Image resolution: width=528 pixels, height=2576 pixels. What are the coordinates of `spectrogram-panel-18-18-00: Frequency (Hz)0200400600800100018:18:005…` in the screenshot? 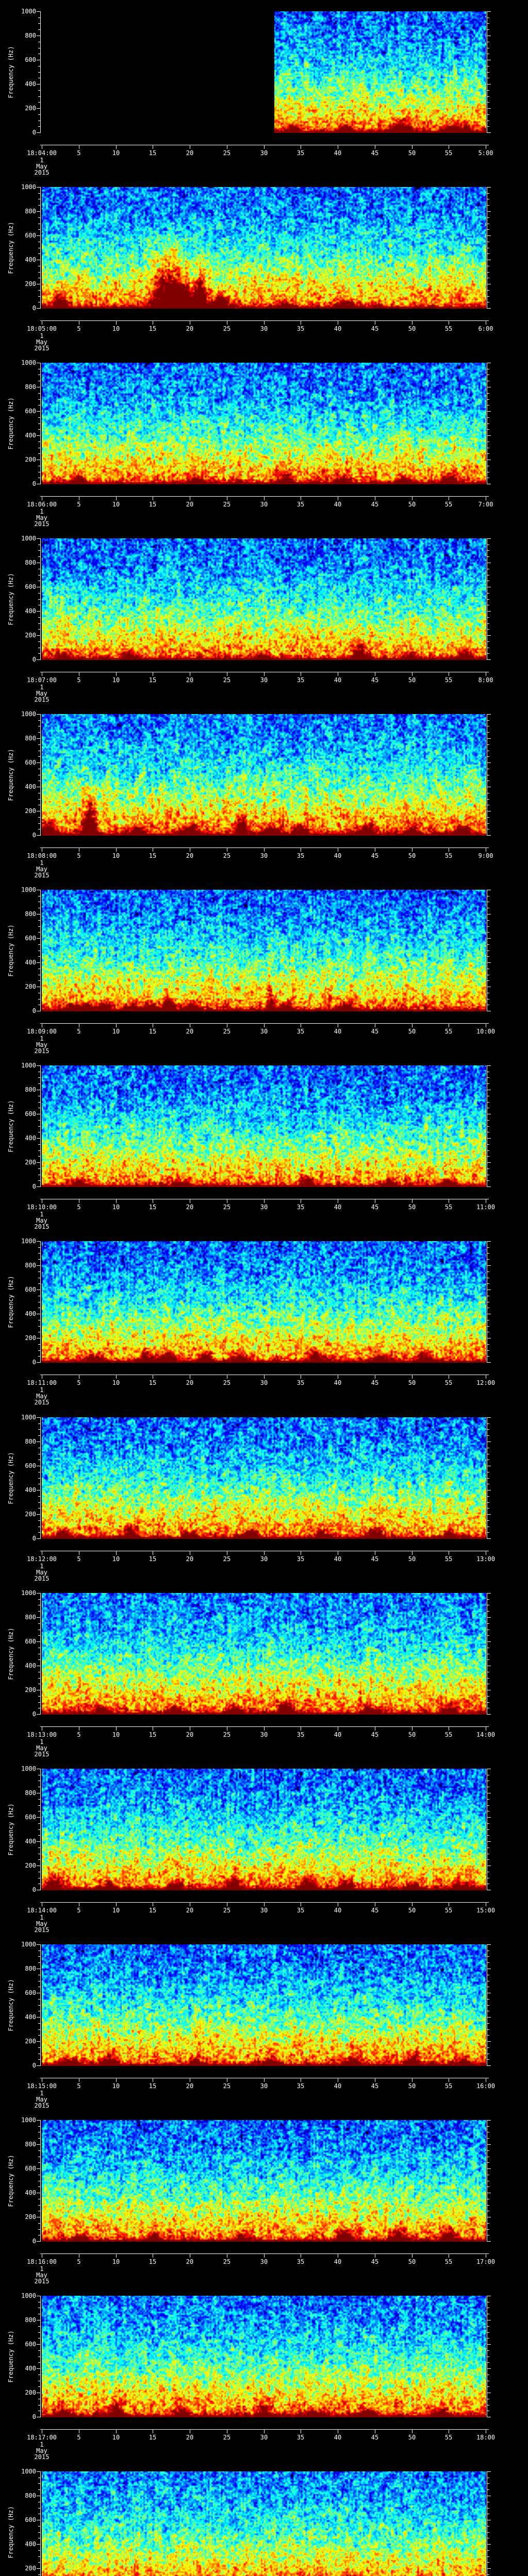 It's located at (264, 2518).